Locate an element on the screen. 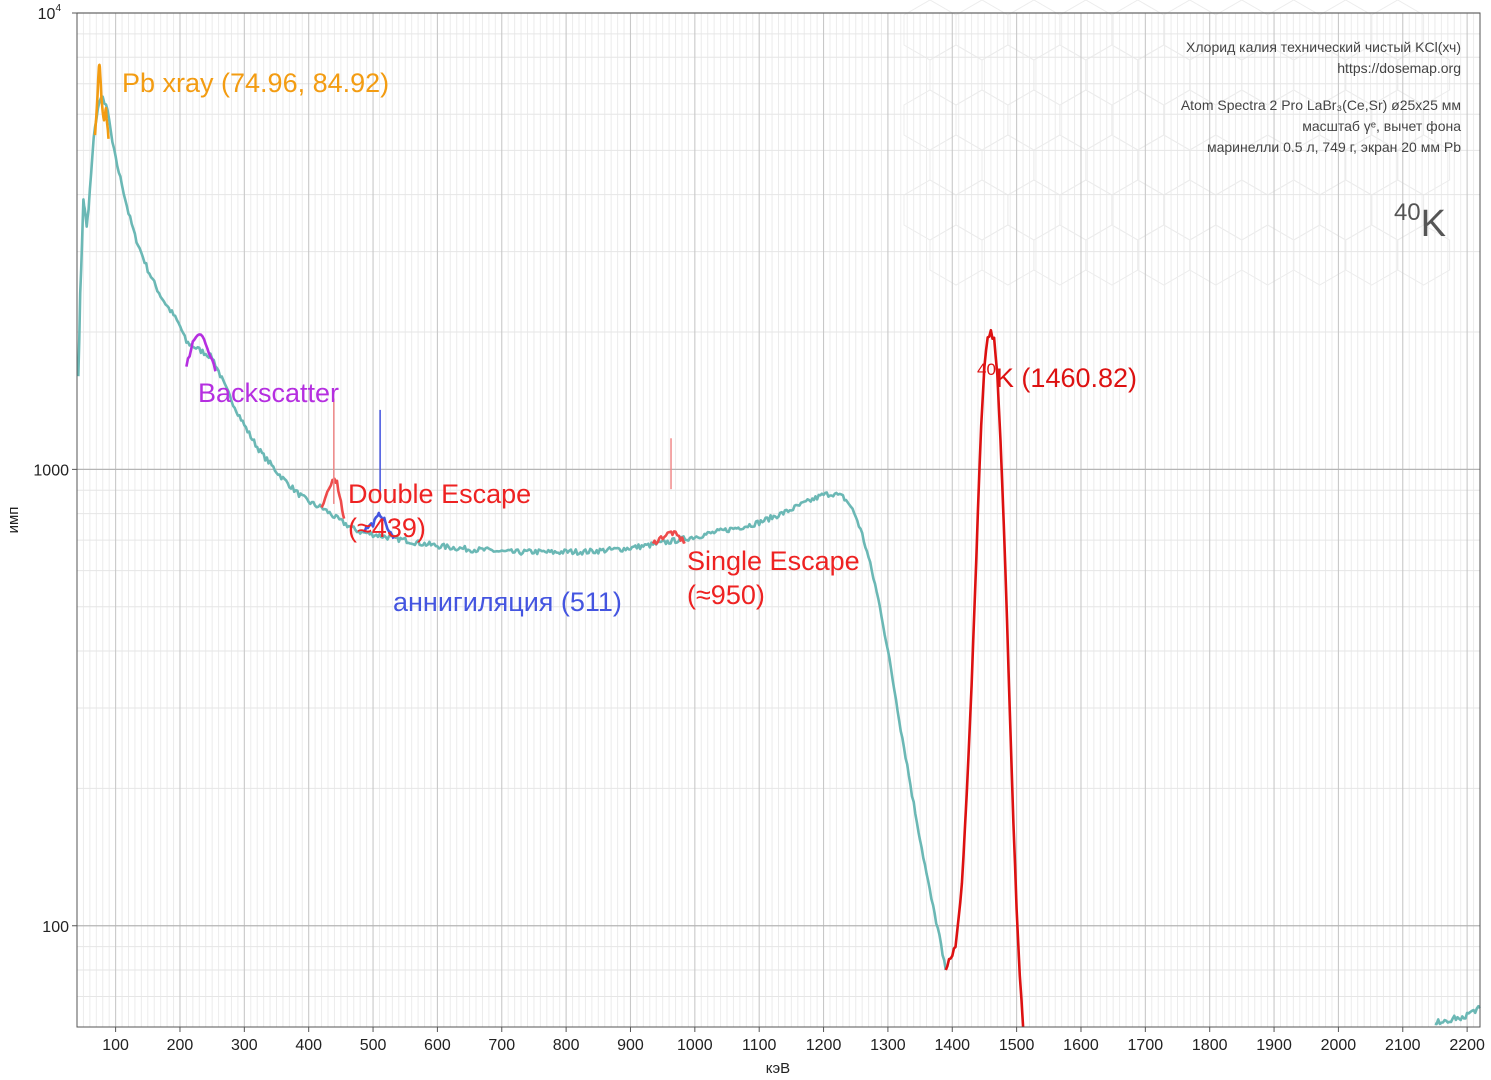  x-tick-label: 2200 is located at coordinates (1467, 1045).